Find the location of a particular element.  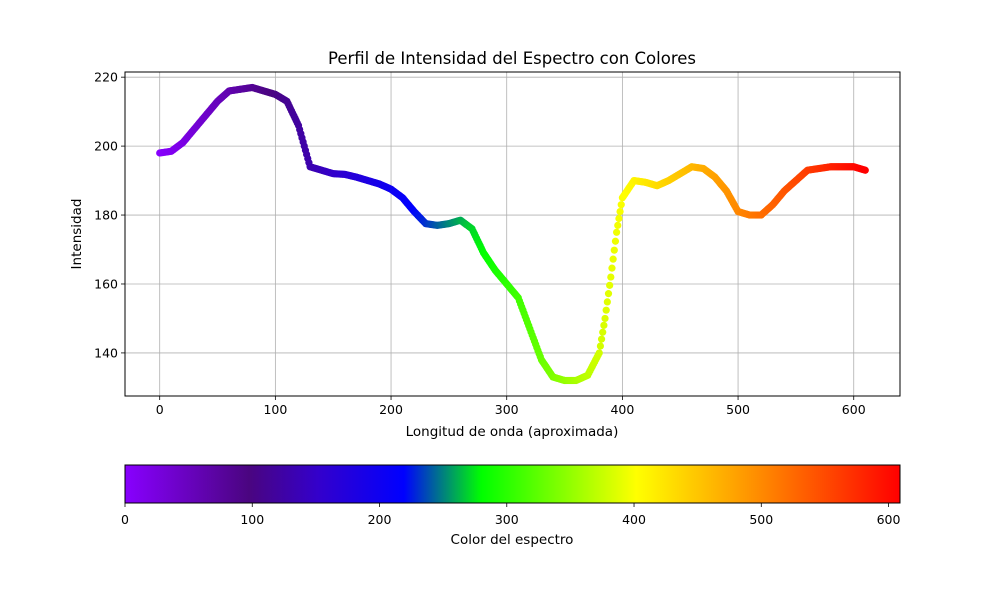

x-axis-label: Longitud de onda (aproximada) is located at coordinates (512, 432).